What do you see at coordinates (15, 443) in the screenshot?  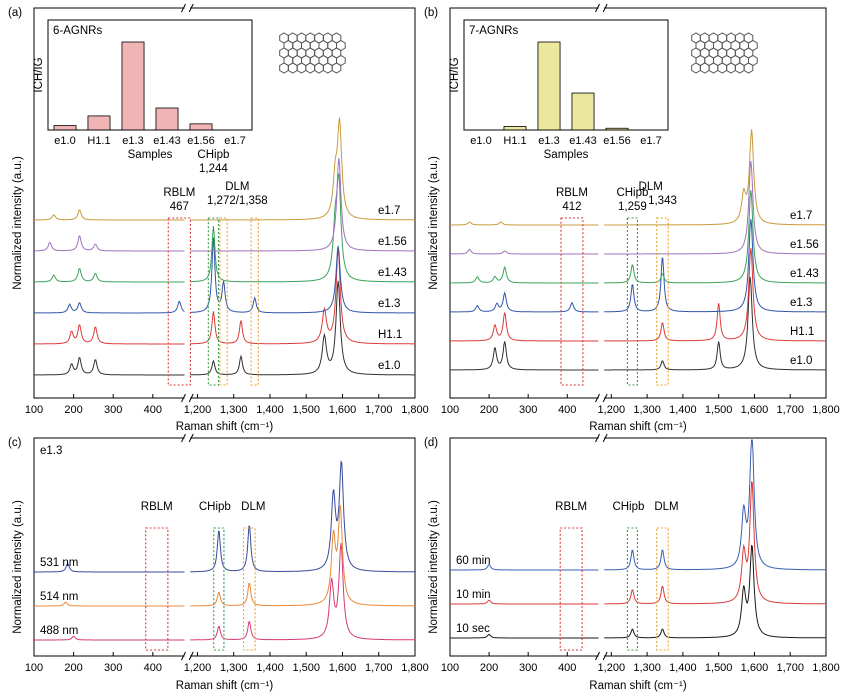 I see `panel-letter: (c)` at bounding box center [15, 443].